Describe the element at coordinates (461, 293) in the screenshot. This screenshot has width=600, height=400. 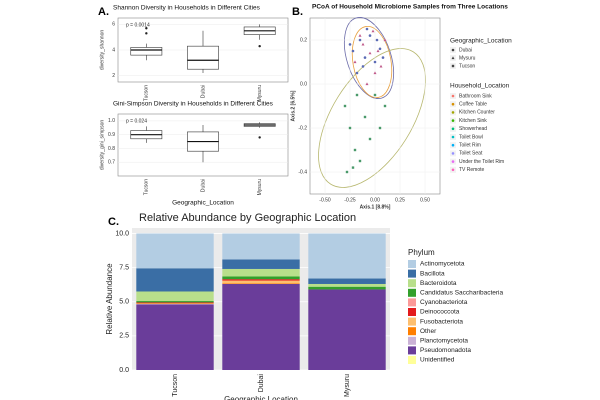
I see `legend-label: Candidatus Saccharibacteria` at that location.